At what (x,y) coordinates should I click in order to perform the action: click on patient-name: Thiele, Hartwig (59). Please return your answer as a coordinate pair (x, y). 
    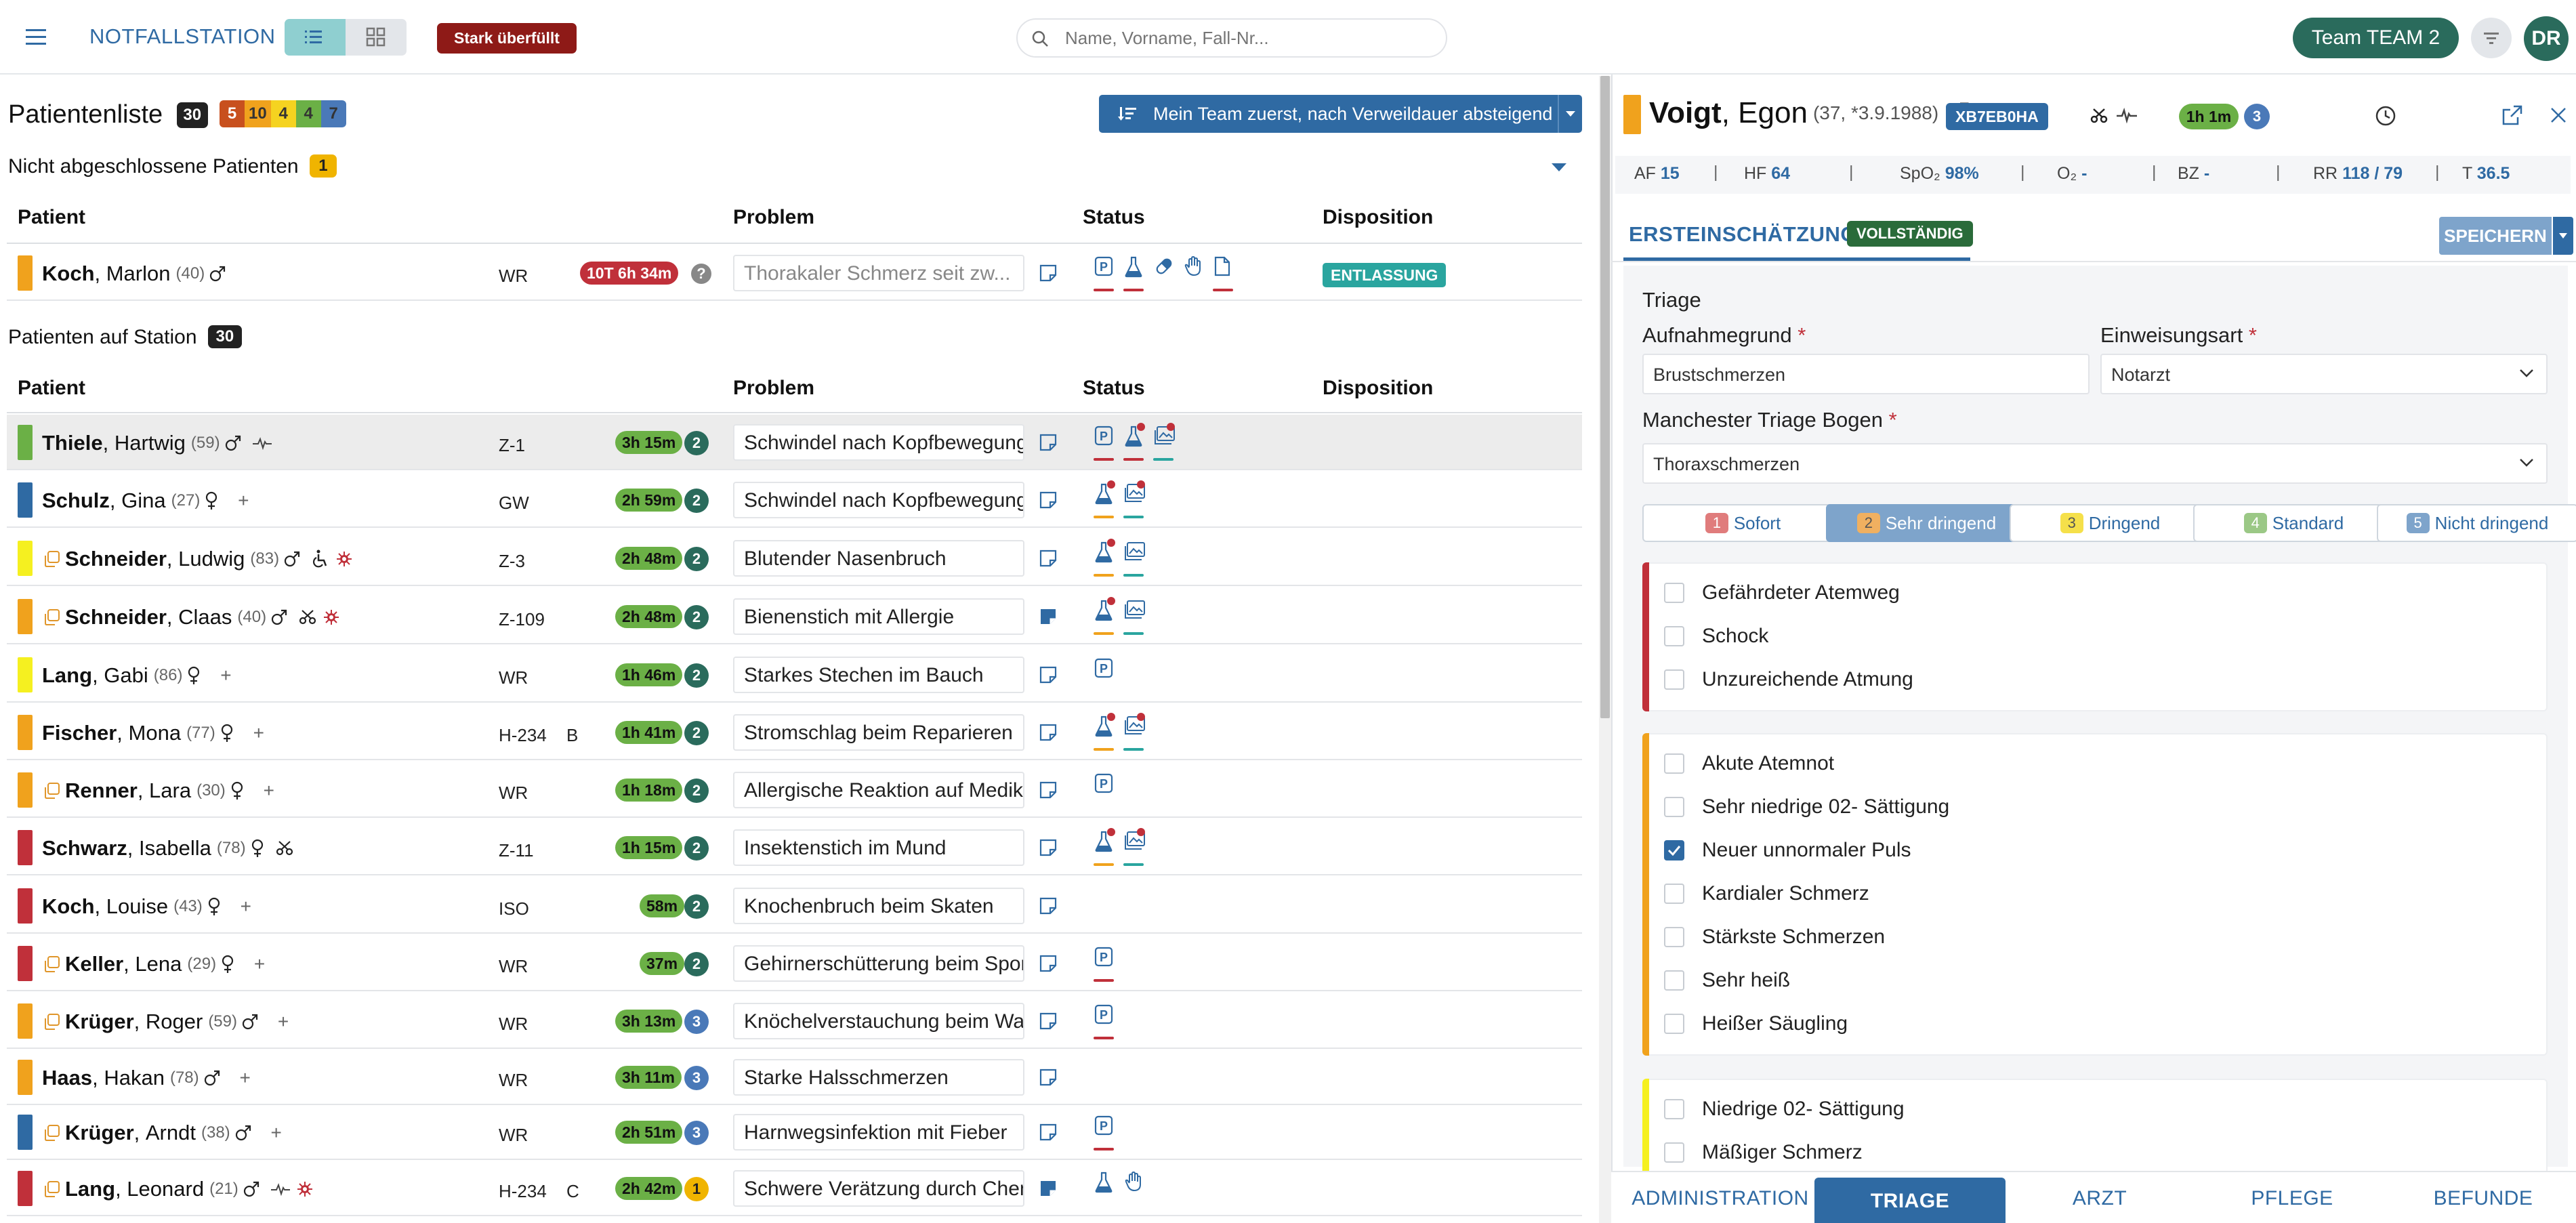
    Looking at the image, I should click on (157, 443).